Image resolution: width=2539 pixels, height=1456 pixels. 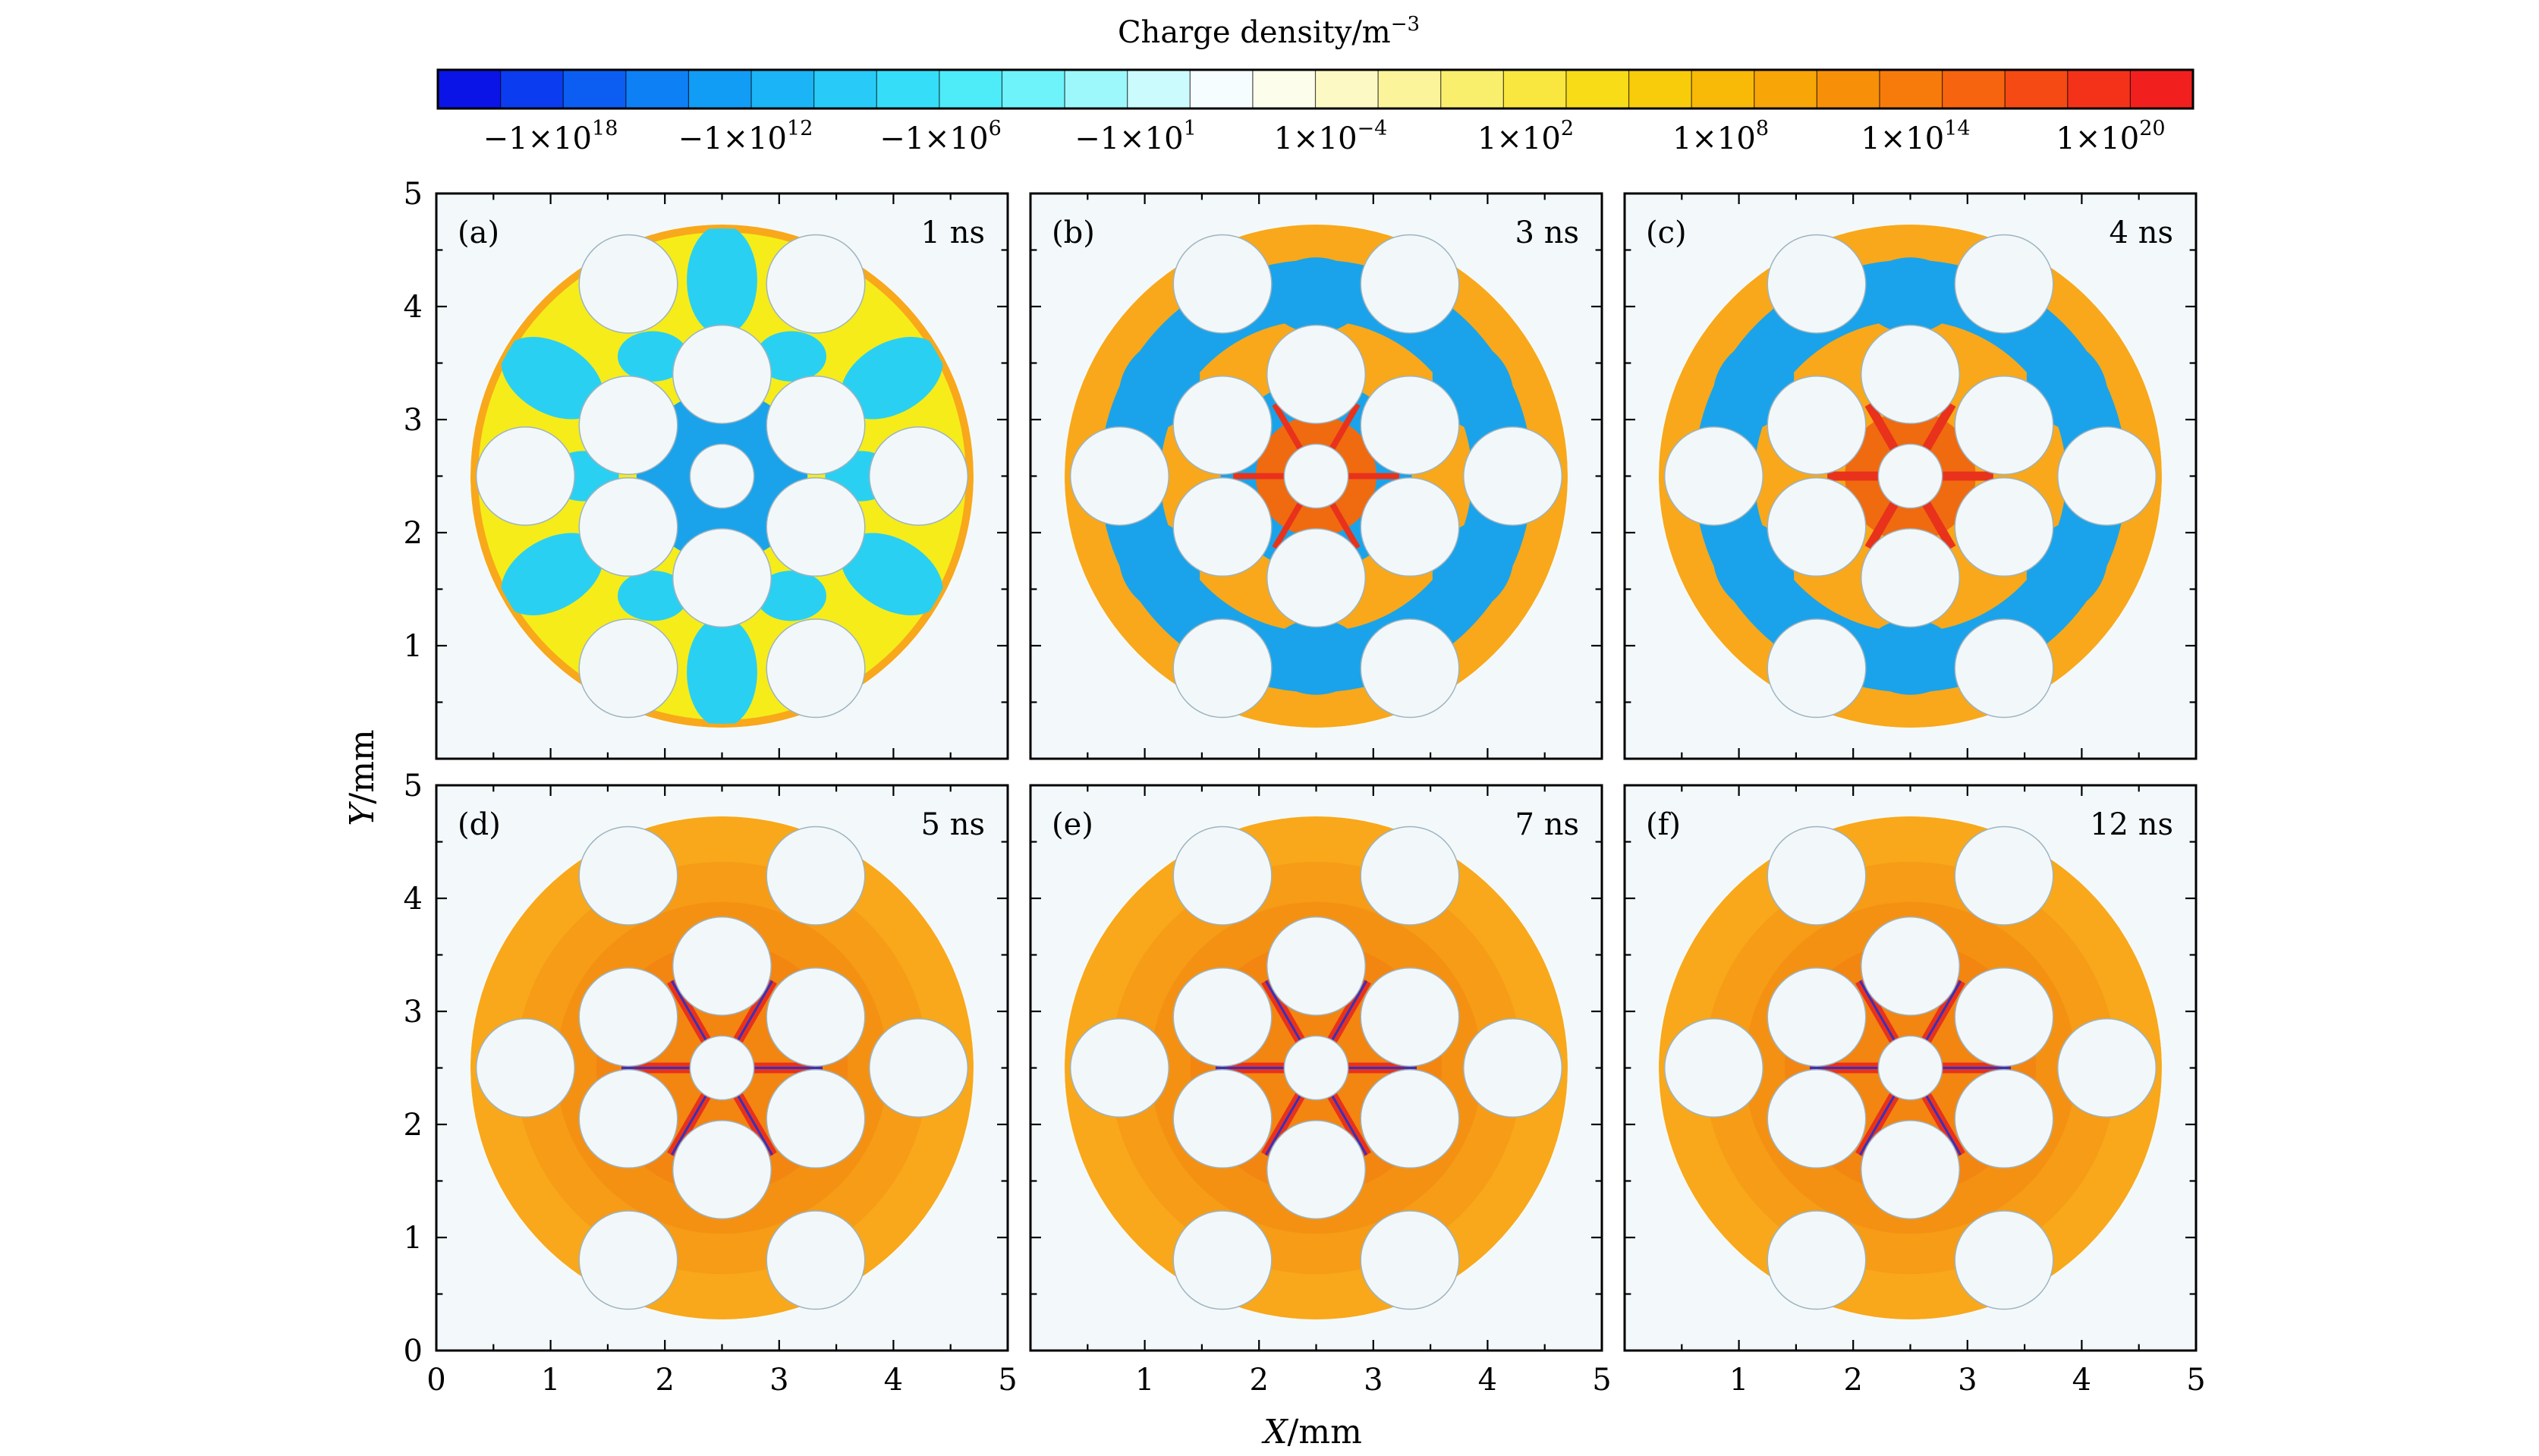 I want to click on colorbar-tick-label: −1×106, so click(x=940, y=136).